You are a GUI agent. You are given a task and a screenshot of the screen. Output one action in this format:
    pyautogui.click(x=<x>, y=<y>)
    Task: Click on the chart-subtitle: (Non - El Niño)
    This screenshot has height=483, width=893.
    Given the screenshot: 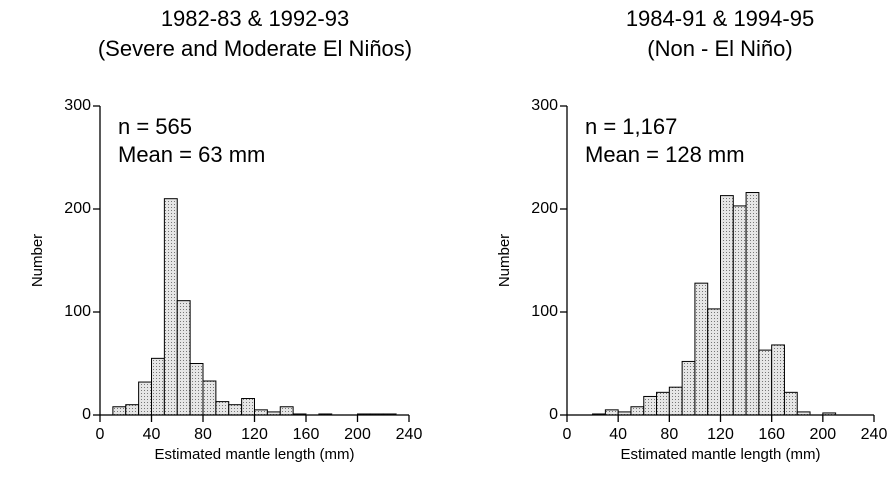 What is the action you would take?
    pyautogui.click(x=719, y=48)
    